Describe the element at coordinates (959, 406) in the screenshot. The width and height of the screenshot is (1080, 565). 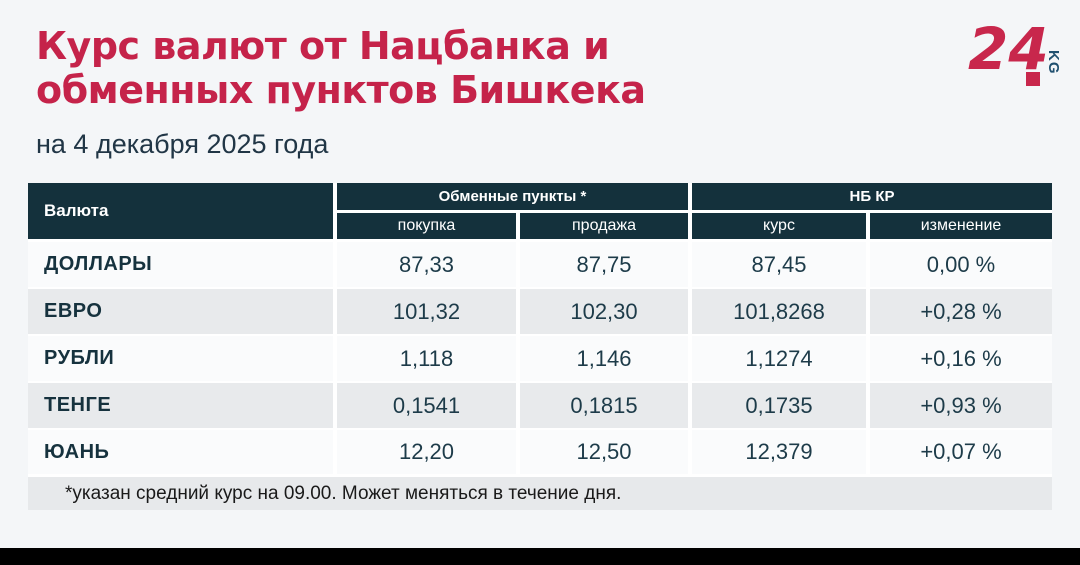
I see `change-value: +0,93 %` at that location.